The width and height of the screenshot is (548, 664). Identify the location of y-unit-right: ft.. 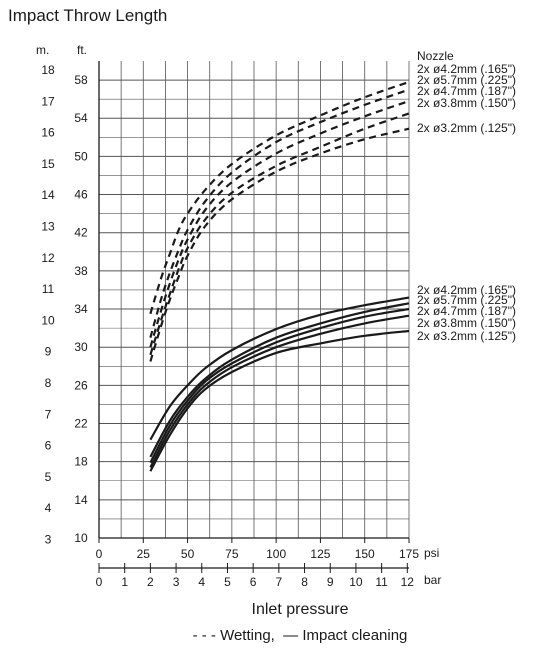
(82, 50).